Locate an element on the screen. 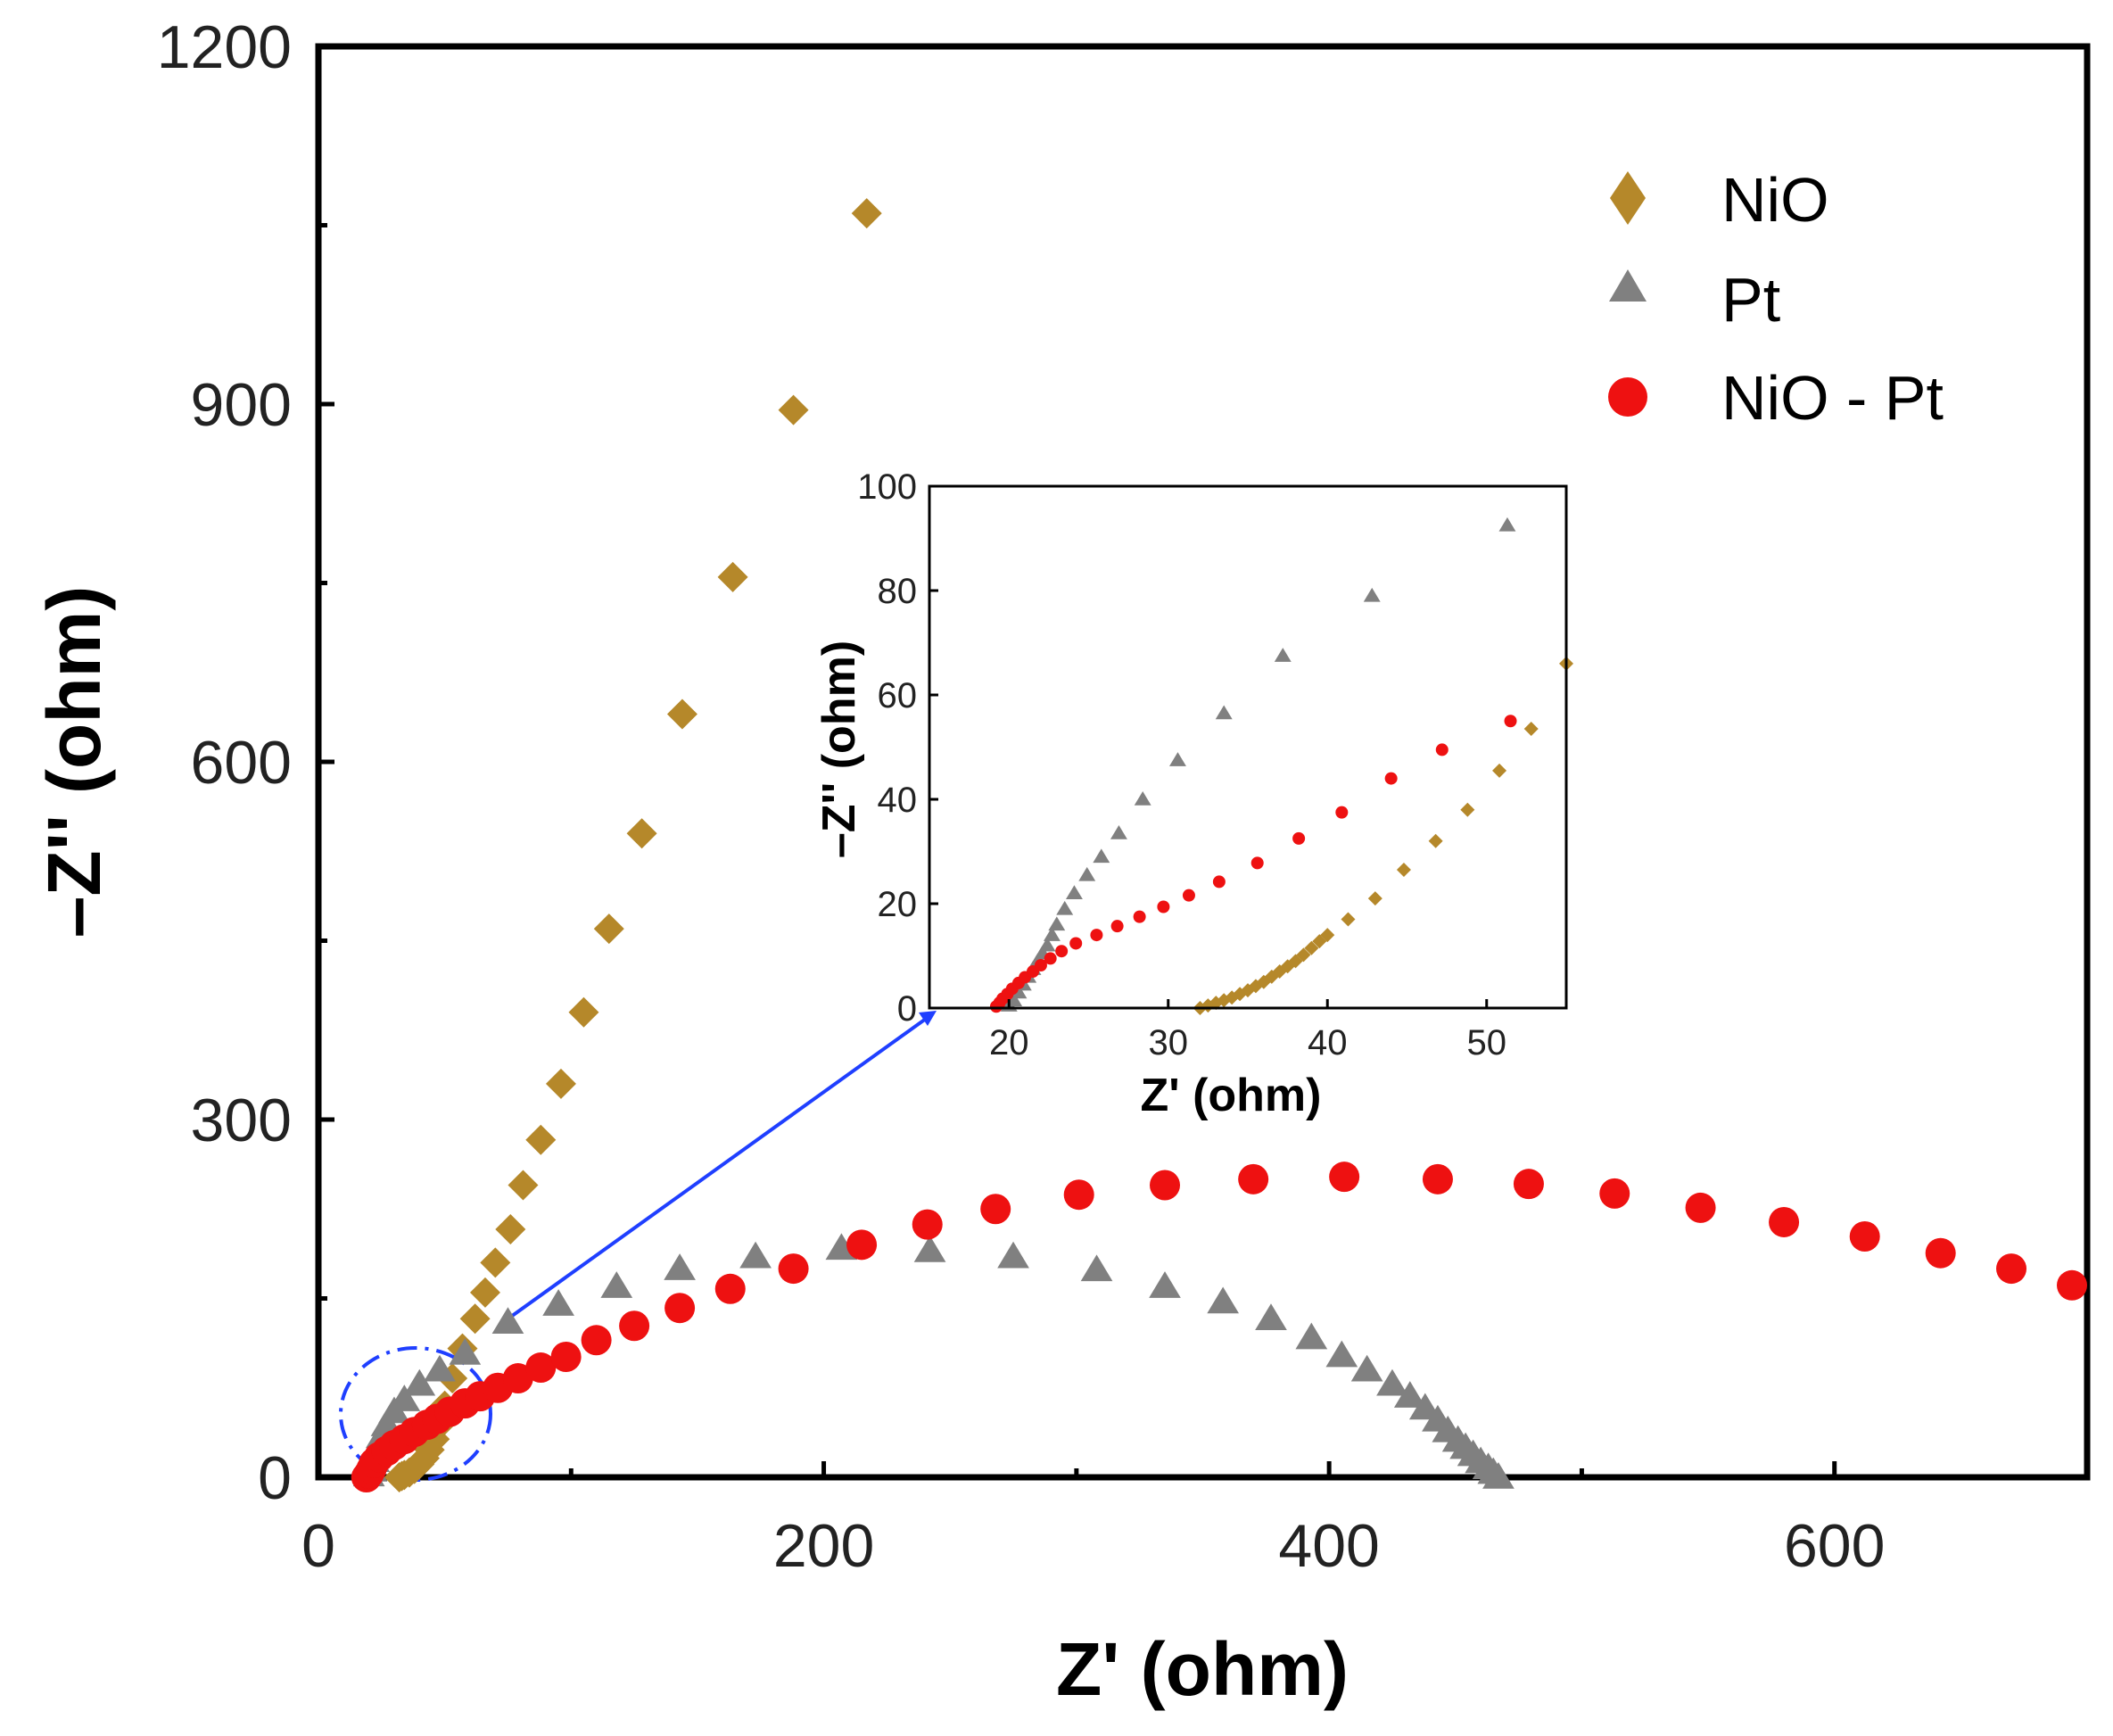 This screenshot has width=2113, height=1736. inset-y-axis-title: –Z'' (ohm) is located at coordinates (839, 749).